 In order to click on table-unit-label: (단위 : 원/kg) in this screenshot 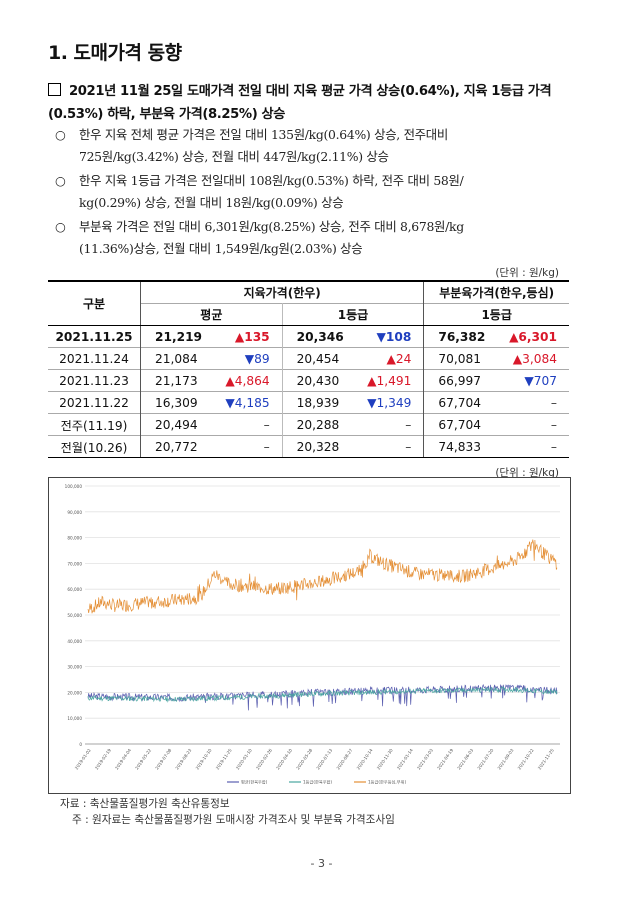, I will do `click(527, 273)`.